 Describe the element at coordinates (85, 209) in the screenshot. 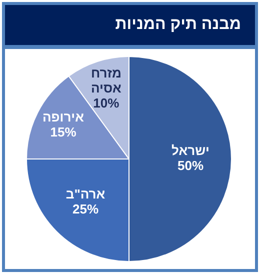

I see `data-label: 25%` at that location.